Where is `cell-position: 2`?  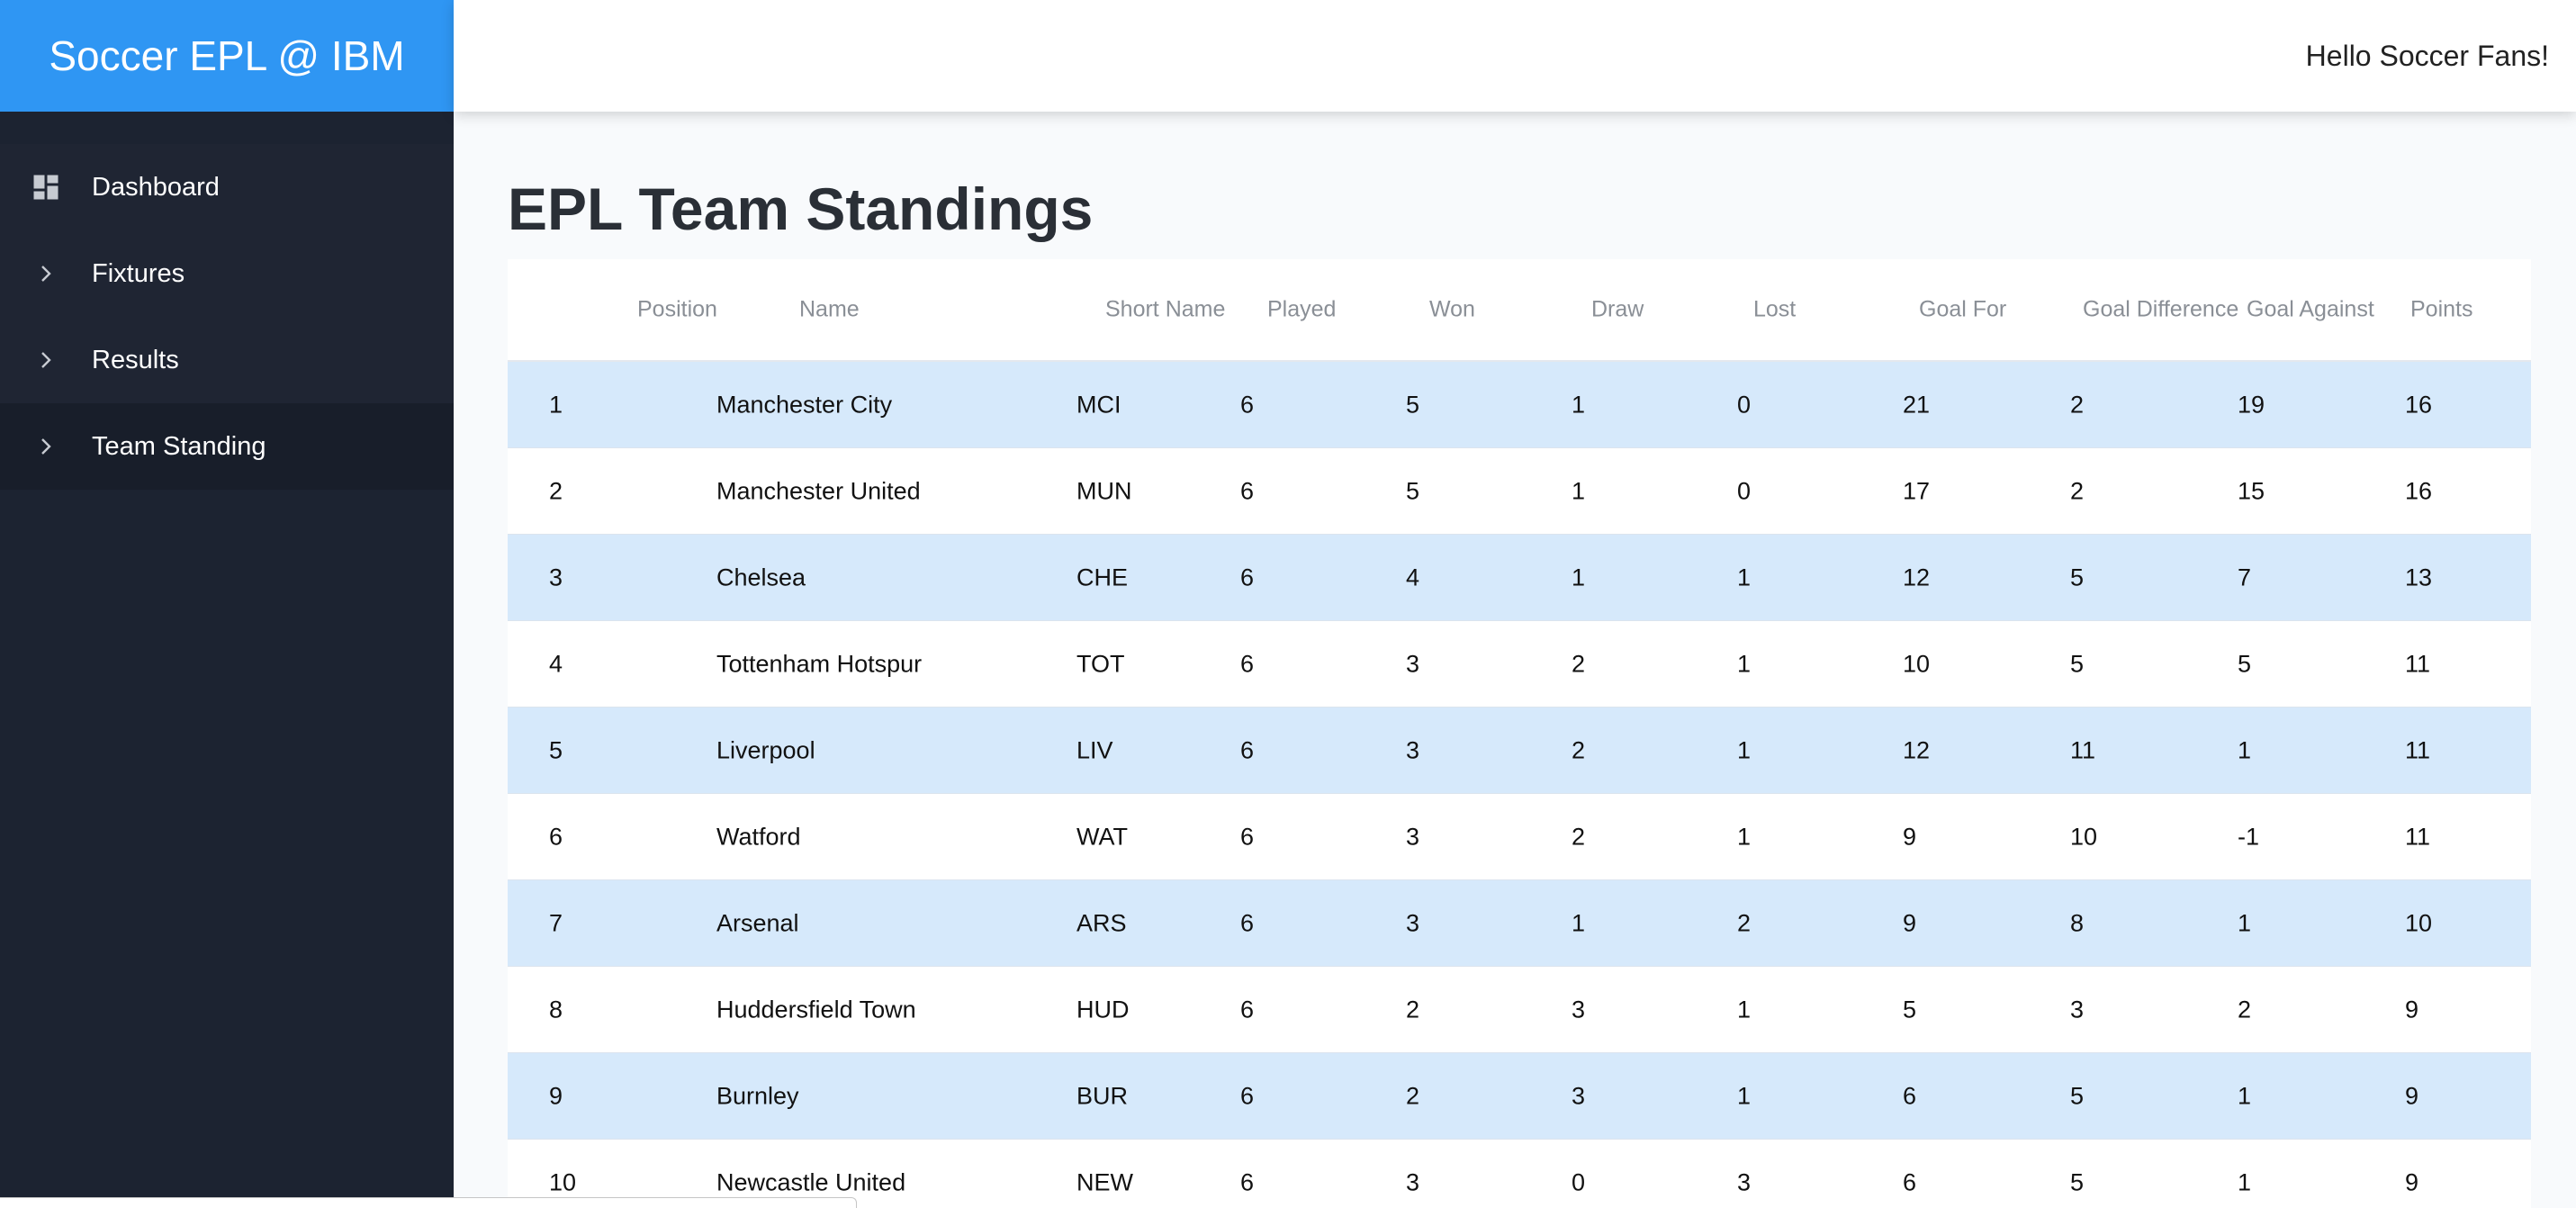 cell-position: 2 is located at coordinates (556, 491).